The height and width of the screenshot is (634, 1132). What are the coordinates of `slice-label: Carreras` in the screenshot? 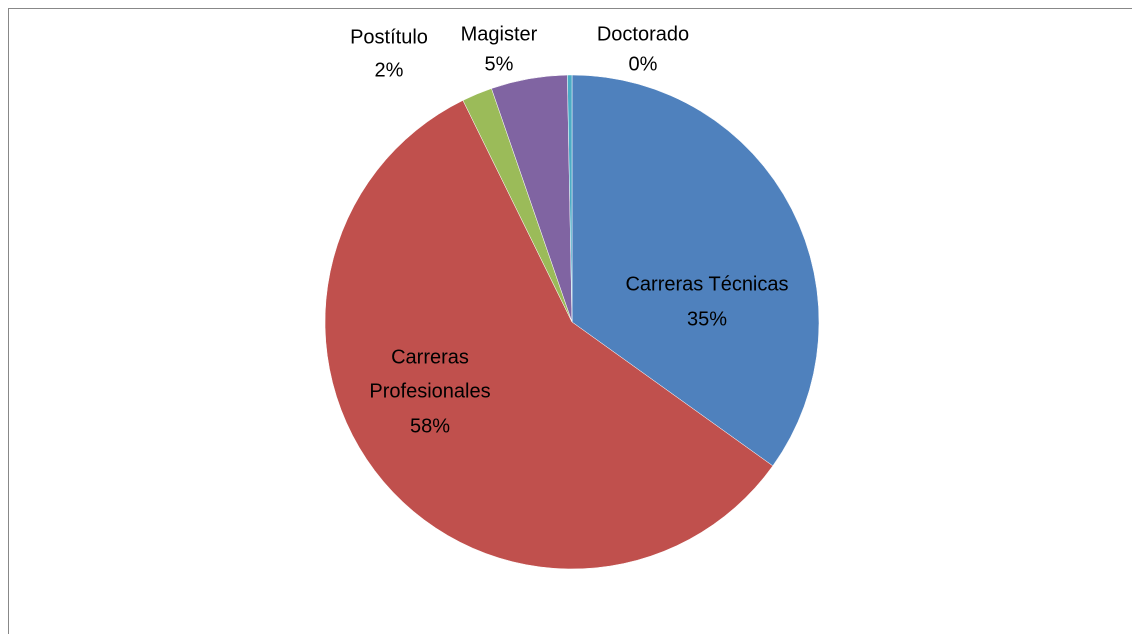 It's located at (430, 357).